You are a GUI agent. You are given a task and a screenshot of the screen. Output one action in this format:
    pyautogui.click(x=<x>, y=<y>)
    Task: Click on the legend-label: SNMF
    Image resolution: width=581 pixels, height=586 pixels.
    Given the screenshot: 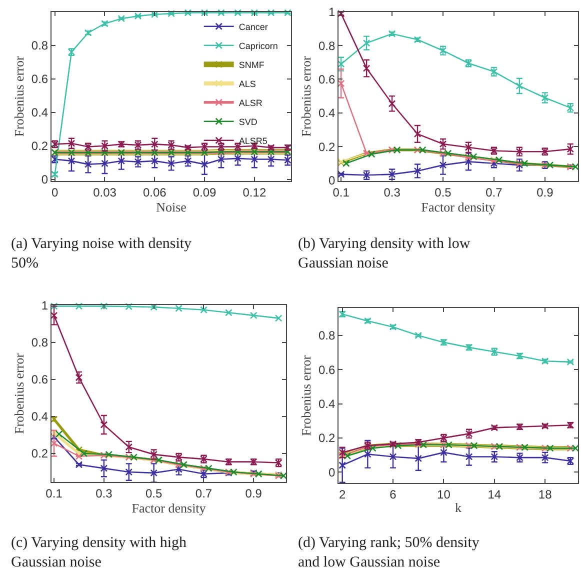 What is the action you would take?
    pyautogui.click(x=251, y=65)
    